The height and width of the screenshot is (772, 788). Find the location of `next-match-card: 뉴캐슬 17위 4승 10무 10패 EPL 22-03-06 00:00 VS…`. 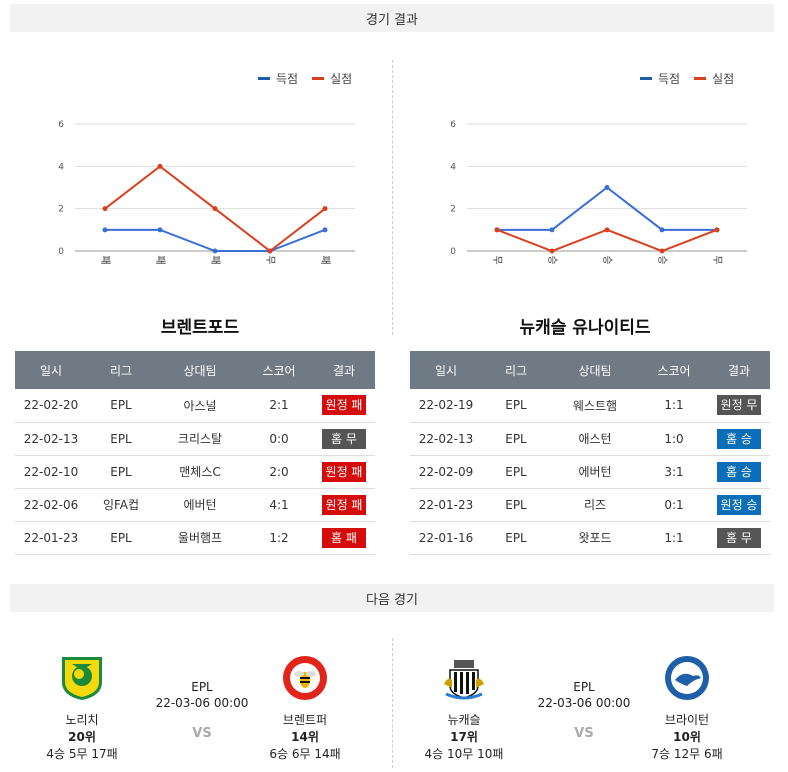

next-match-card: 뉴캐슬 17위 4승 10무 10패 EPL 22-03-06 00:00 VS… is located at coordinates (584, 706).